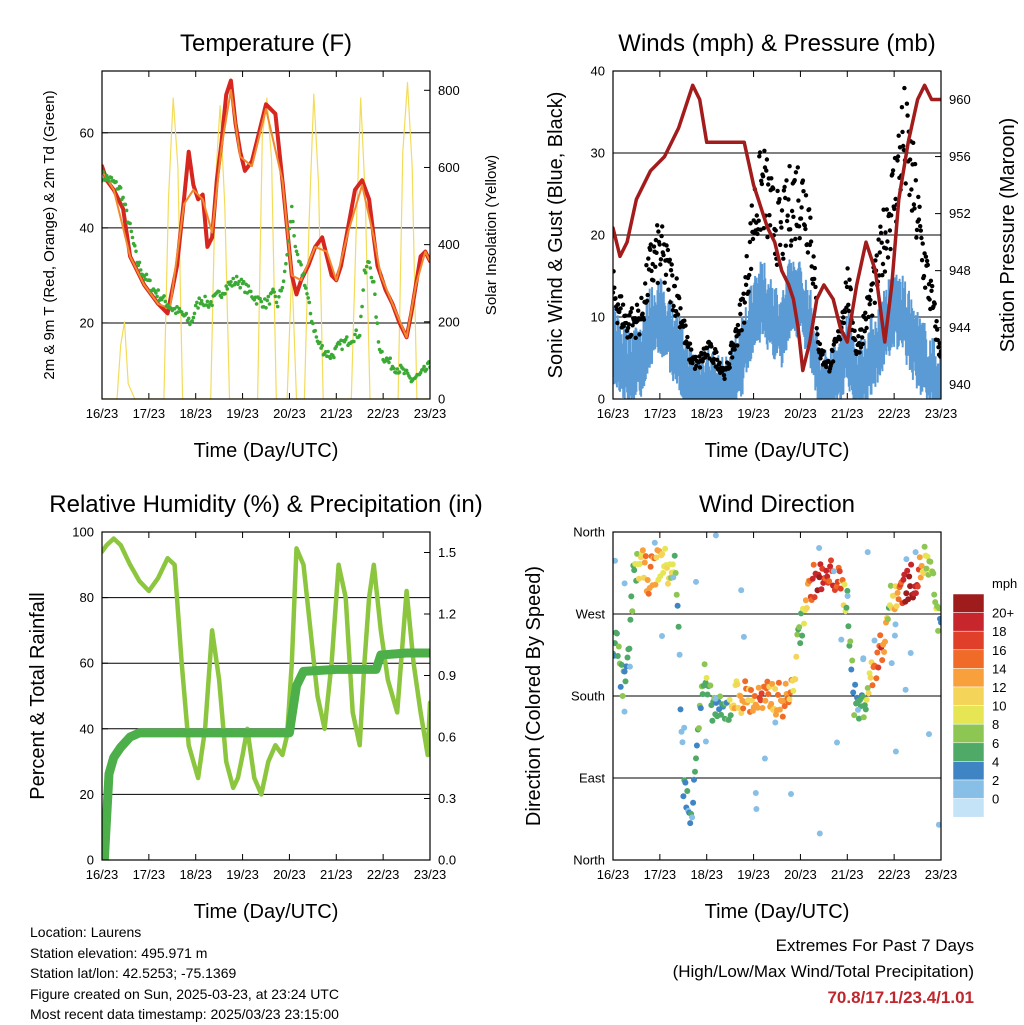 Image resolution: width=1024 pixels, height=1025 pixels. I want to click on y-tick-label: 20, so click(87, 794).